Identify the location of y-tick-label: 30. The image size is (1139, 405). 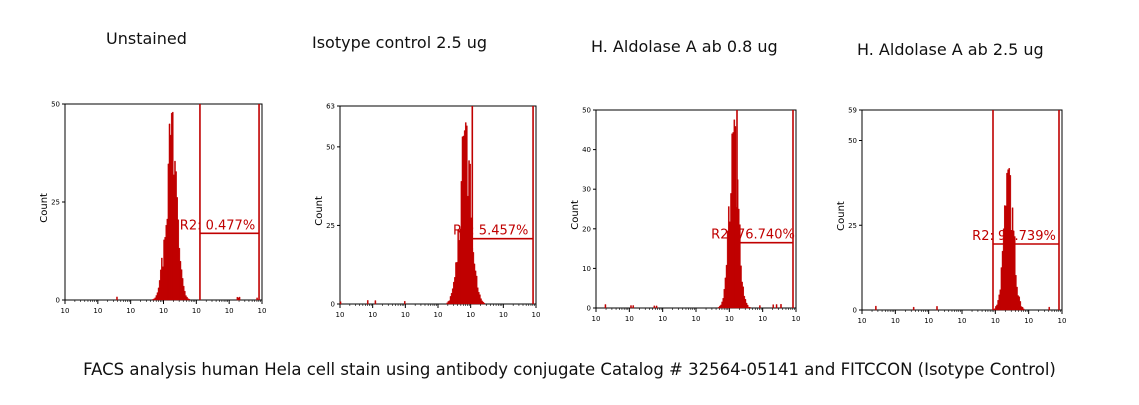
(586, 190).